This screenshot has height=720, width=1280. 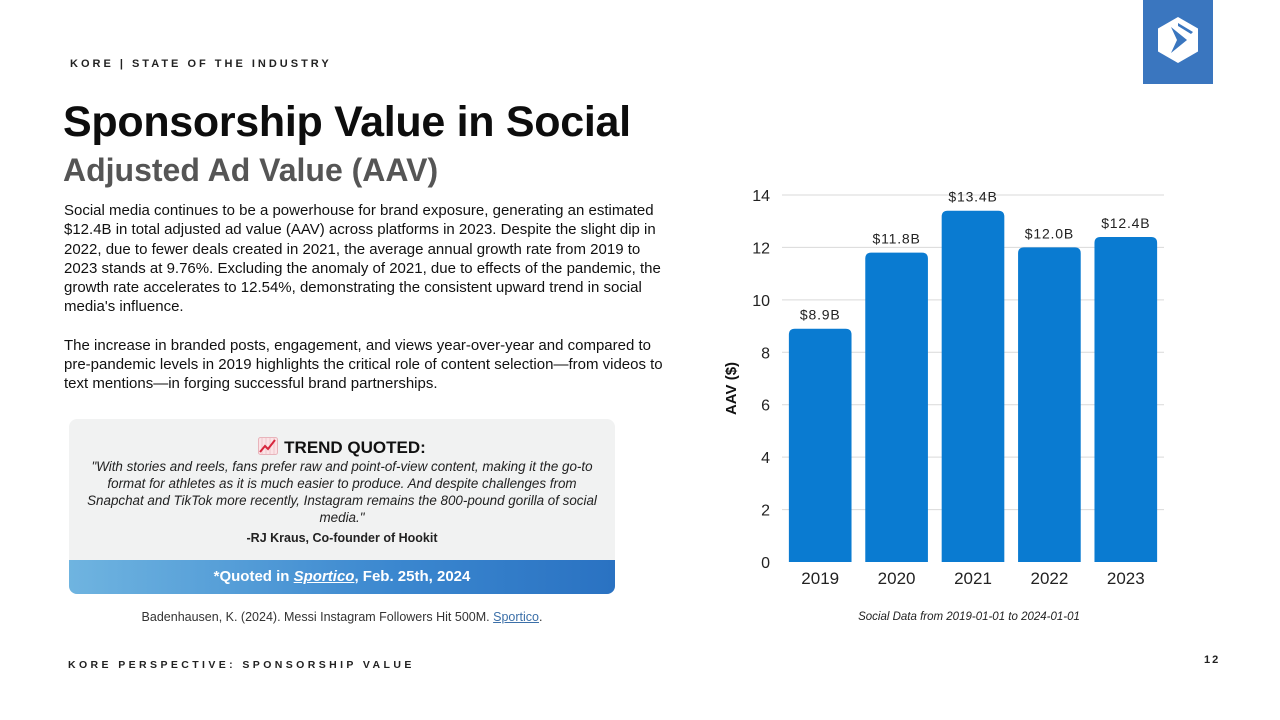 I want to click on x-tick-label-2021: 2021, so click(x=973, y=578).